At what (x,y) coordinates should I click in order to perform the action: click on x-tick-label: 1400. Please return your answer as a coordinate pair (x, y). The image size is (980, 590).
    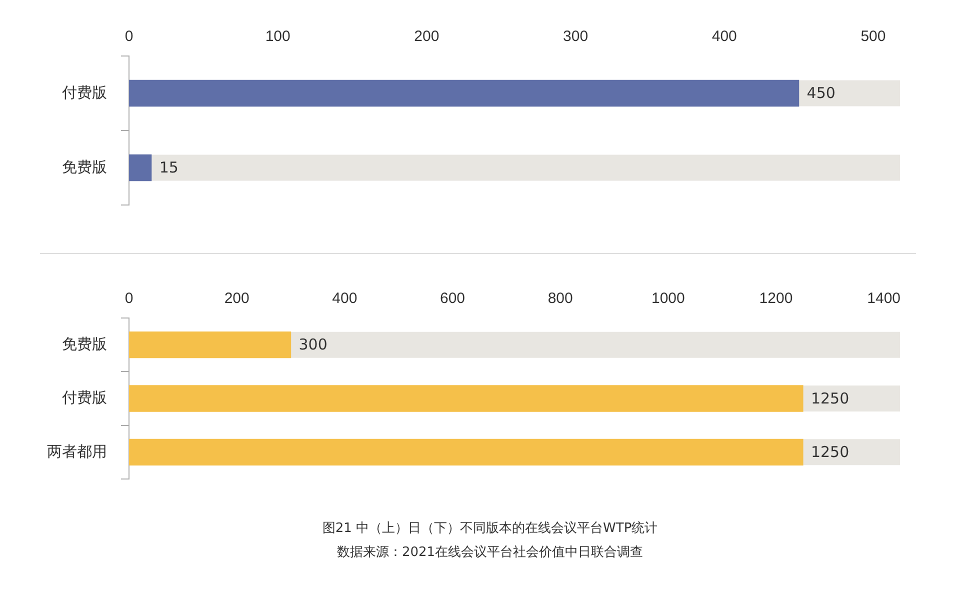
    Looking at the image, I should click on (884, 299).